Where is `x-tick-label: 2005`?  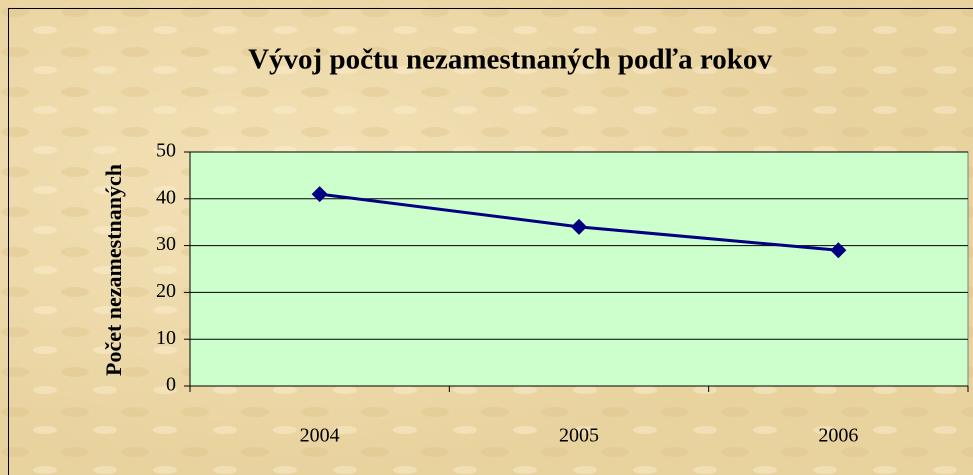 x-tick-label: 2005 is located at coordinates (579, 436).